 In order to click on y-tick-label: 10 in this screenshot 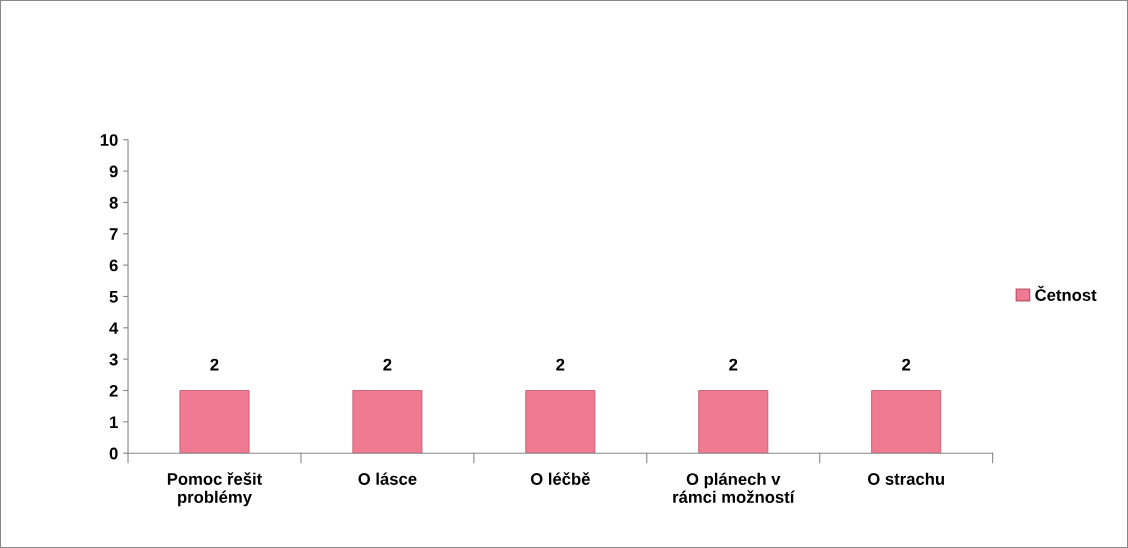, I will do `click(109, 140)`.